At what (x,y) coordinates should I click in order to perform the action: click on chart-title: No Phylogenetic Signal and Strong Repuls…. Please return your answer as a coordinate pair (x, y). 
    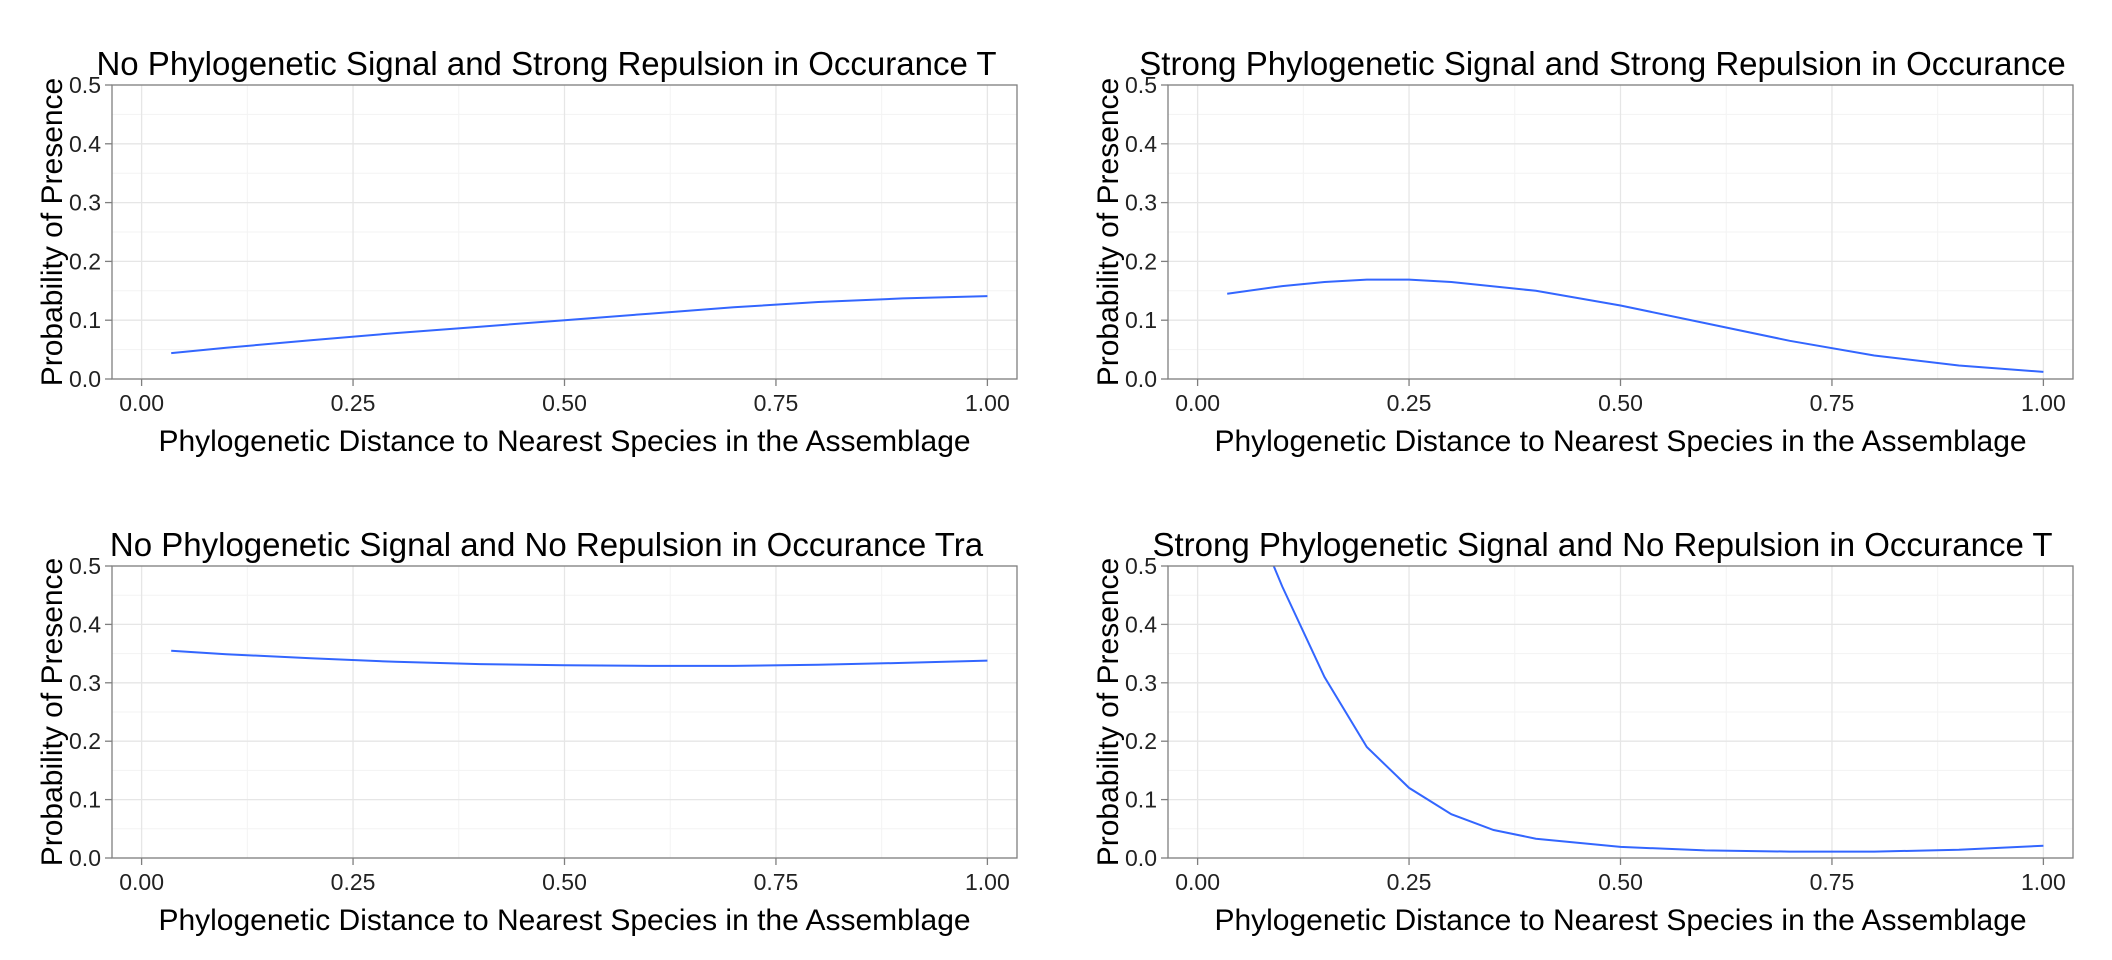
    Looking at the image, I should click on (546, 63).